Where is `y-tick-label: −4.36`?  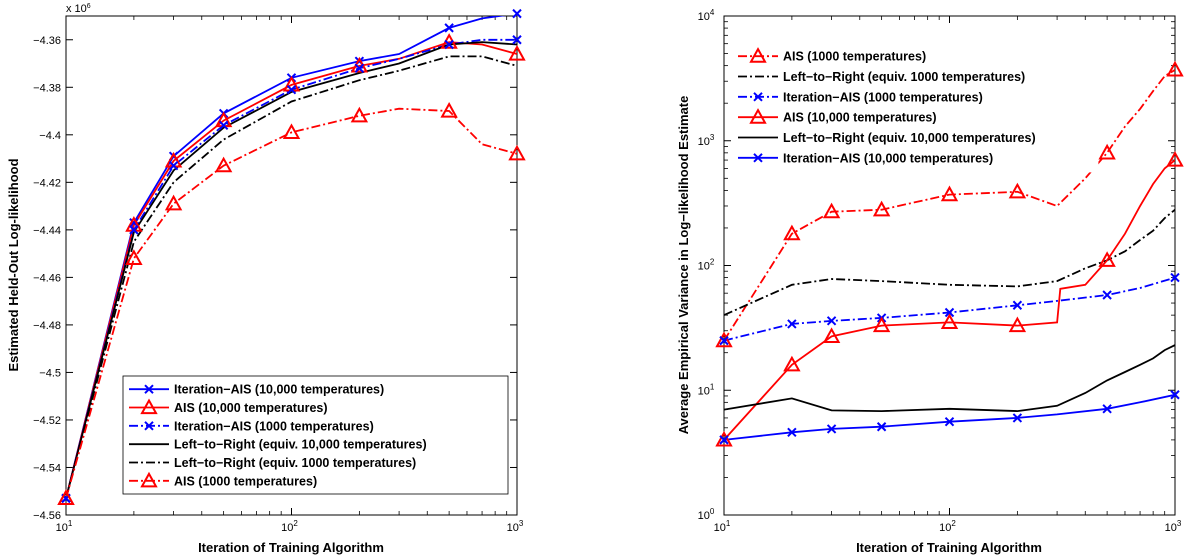
y-tick-label: −4.36 is located at coordinates (47, 41).